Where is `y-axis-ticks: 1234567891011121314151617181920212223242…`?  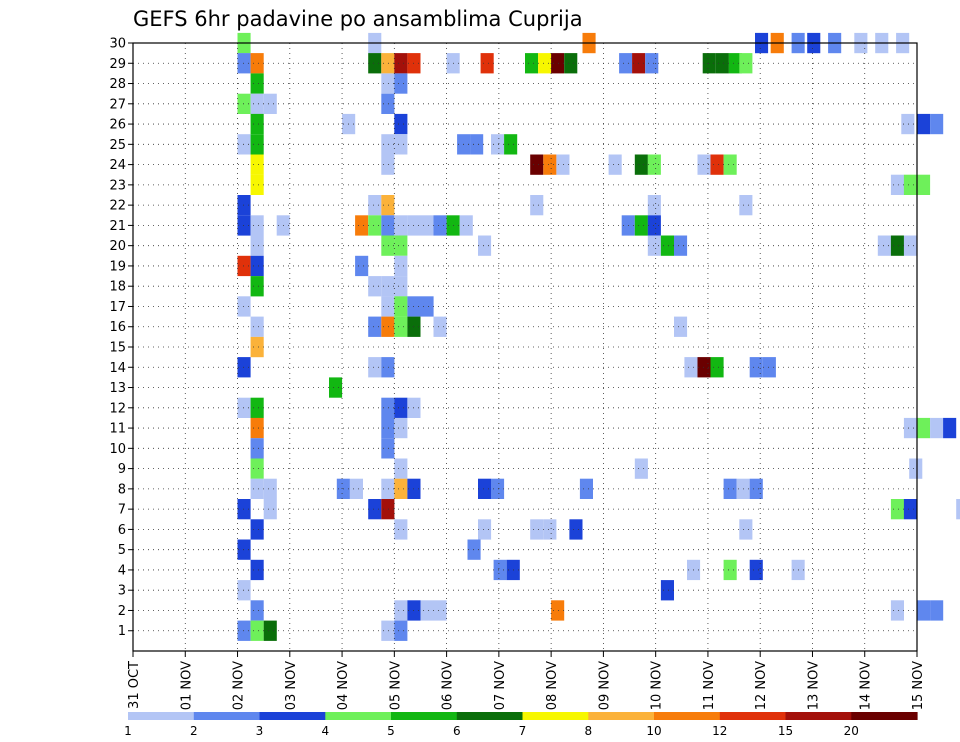 y-axis-ticks: 1234567891011121314151617181920212223242… is located at coordinates (121, 338).